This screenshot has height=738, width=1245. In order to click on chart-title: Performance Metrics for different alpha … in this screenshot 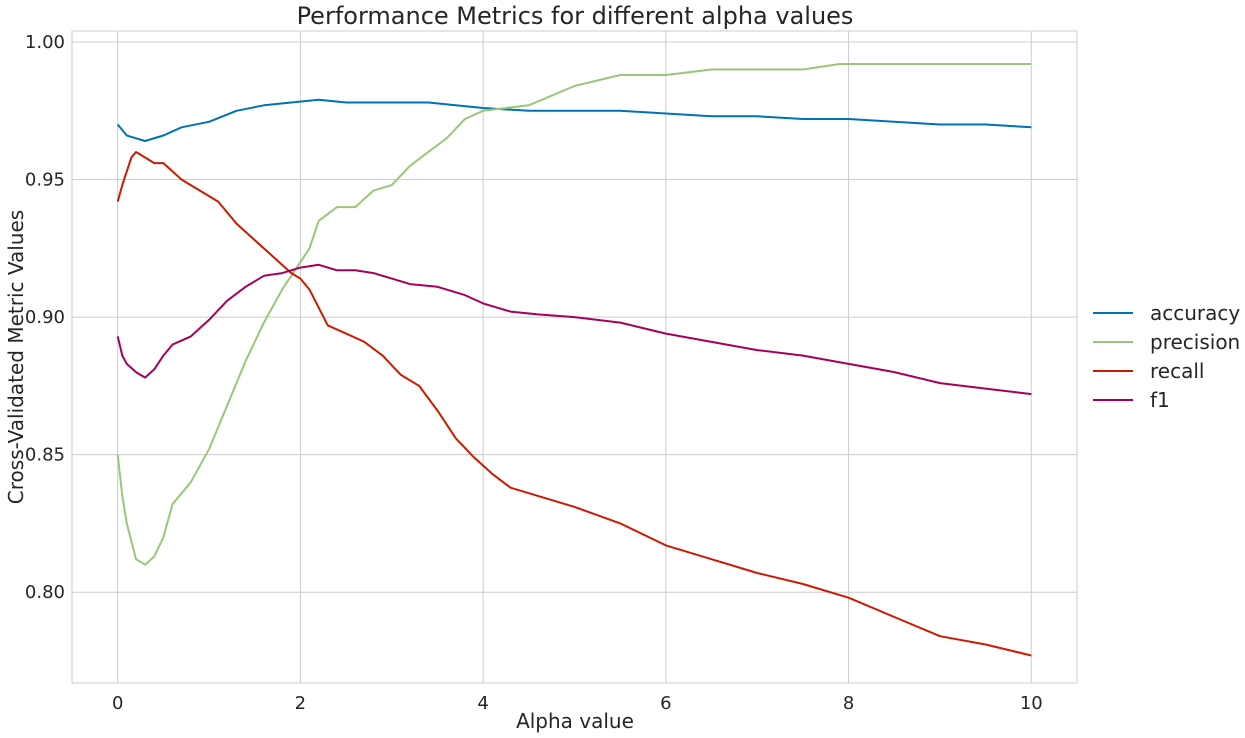, I will do `click(575, 16)`.